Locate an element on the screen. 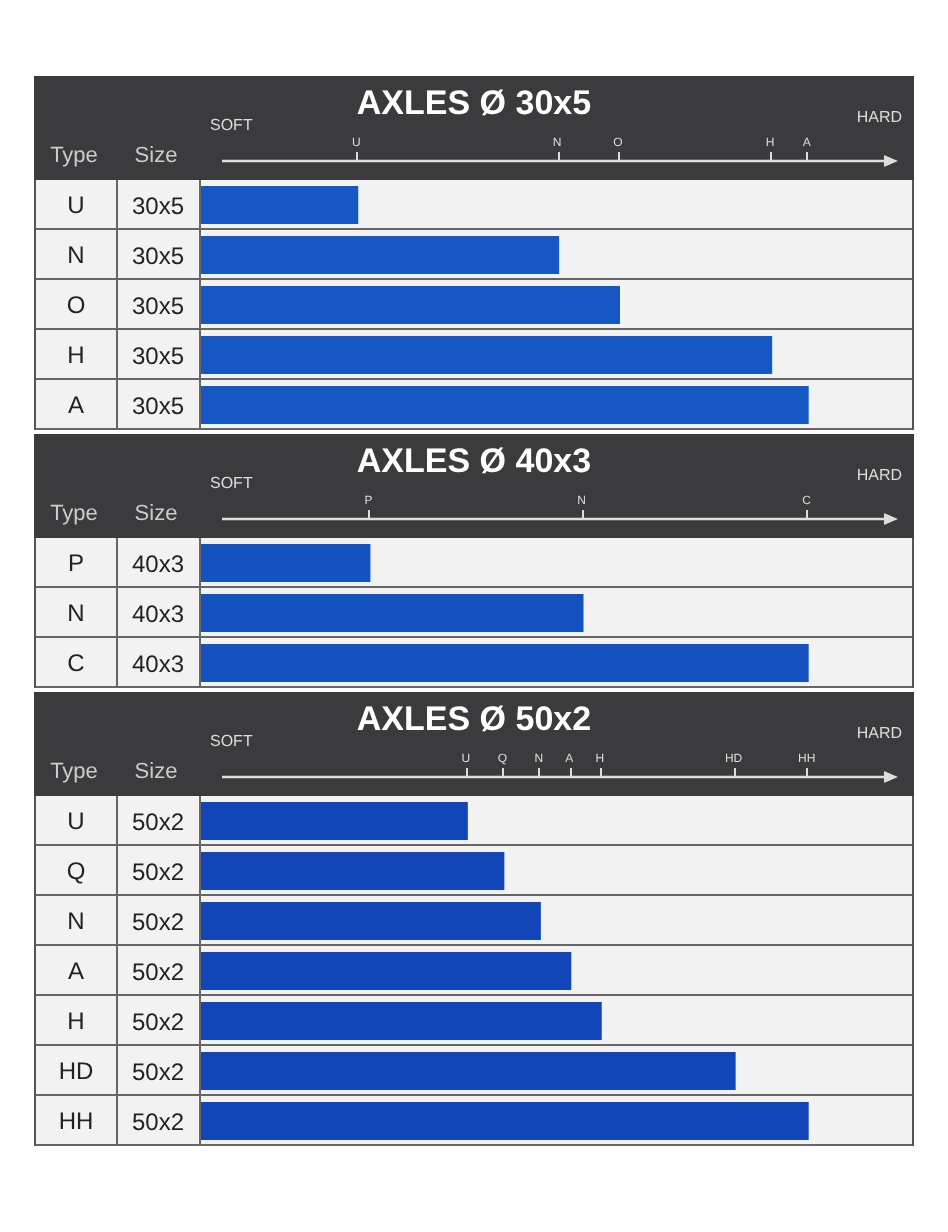  chart-title: AXLES Ø 30x5 is located at coordinates (474, 103).